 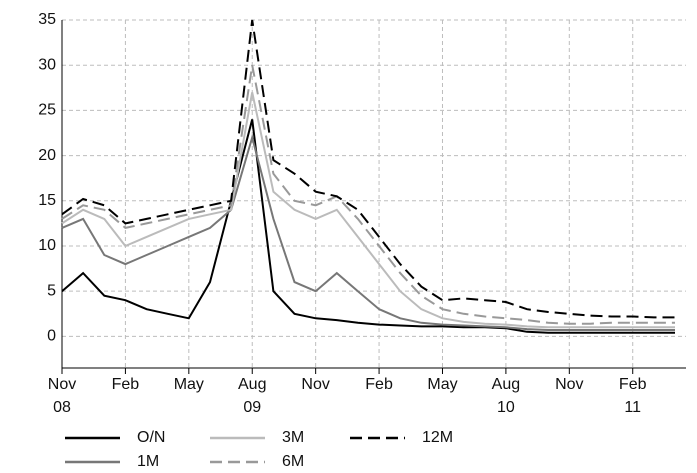 I want to click on y-tick-label: 25, so click(x=47, y=110).